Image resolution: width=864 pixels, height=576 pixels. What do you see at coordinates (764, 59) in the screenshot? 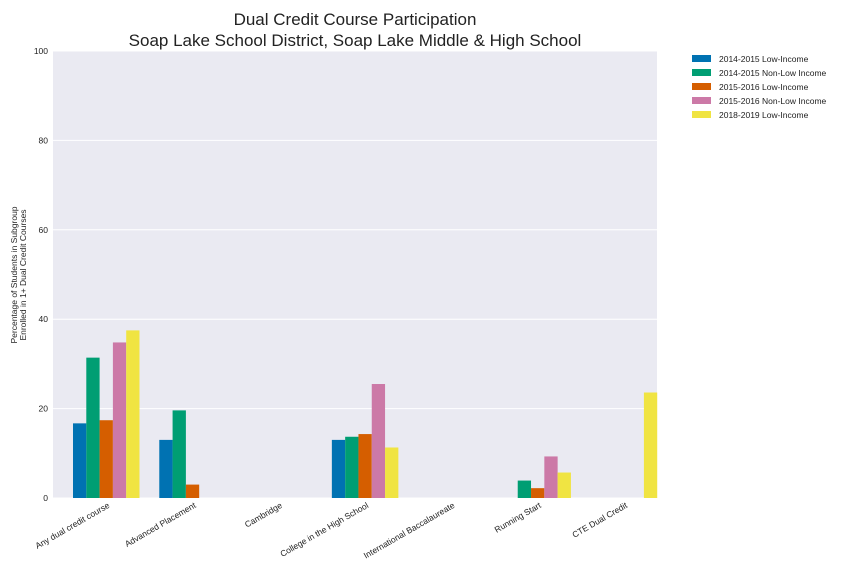
I see `legend-label: 2014-2015 Low-Income` at bounding box center [764, 59].